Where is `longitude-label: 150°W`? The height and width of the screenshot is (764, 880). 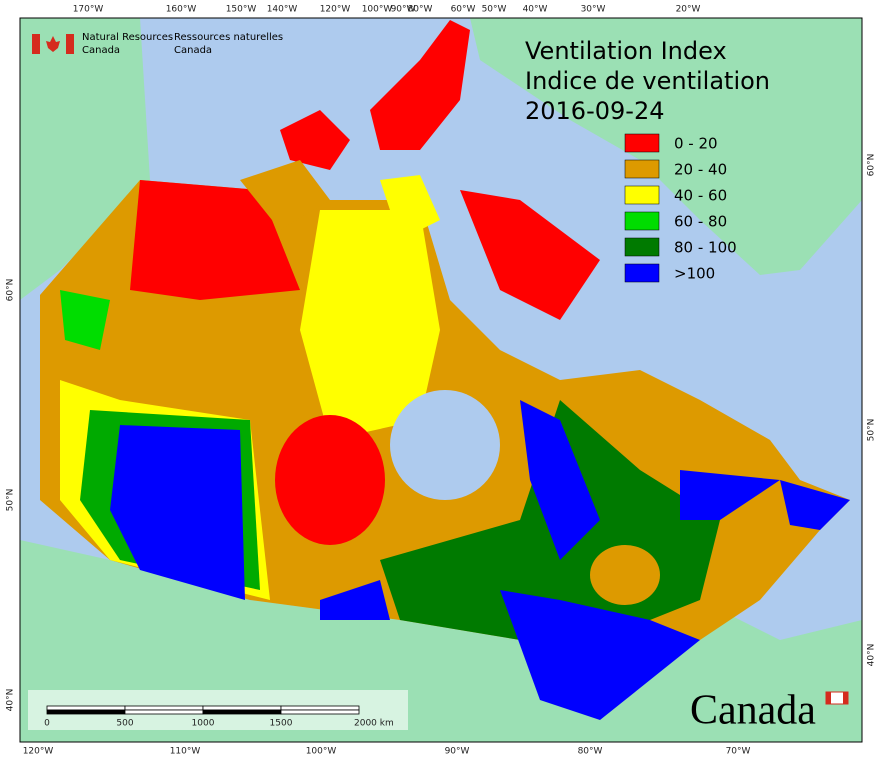
longitude-label: 150°W is located at coordinates (241, 10).